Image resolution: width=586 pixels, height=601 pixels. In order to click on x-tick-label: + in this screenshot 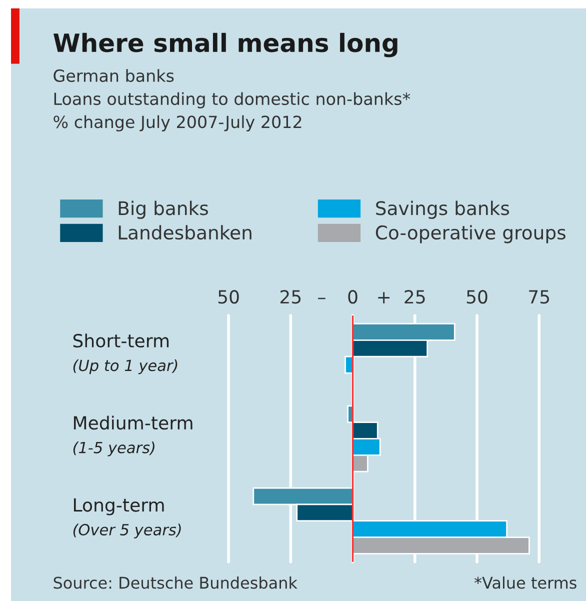, I will do `click(384, 298)`.